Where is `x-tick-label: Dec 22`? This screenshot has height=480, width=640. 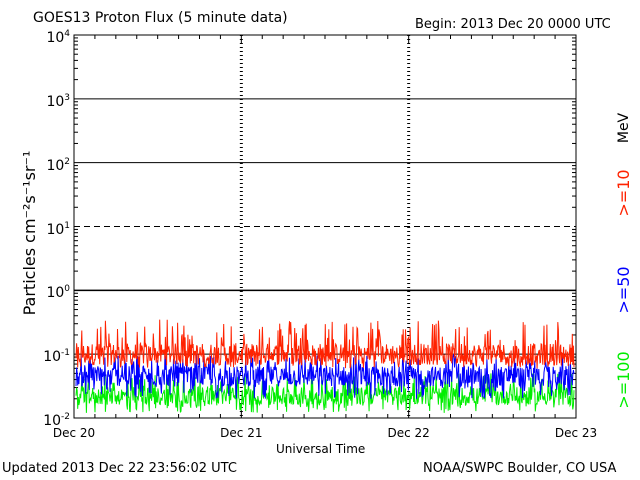
x-tick-label: Dec 22 is located at coordinates (408, 433).